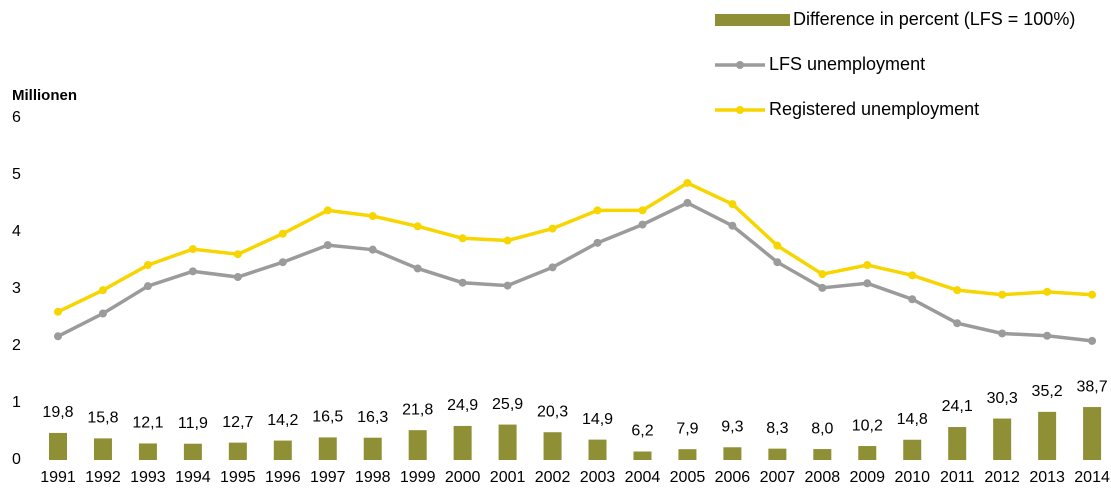  What do you see at coordinates (687, 428) in the screenshot?
I see `value-label: 7,9` at bounding box center [687, 428].